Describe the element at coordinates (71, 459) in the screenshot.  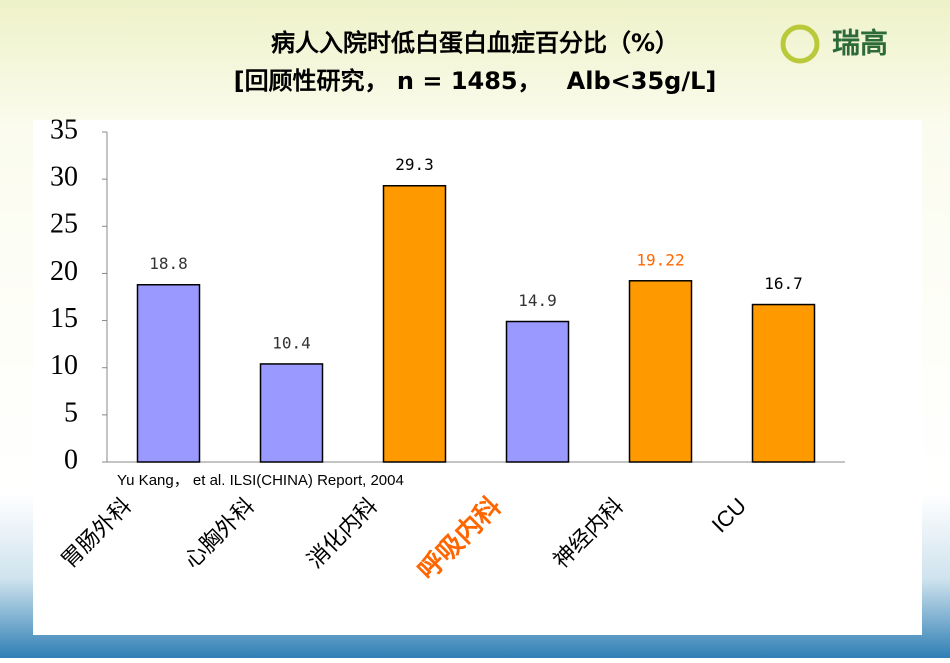
I see `y-tick-label: 0` at that location.